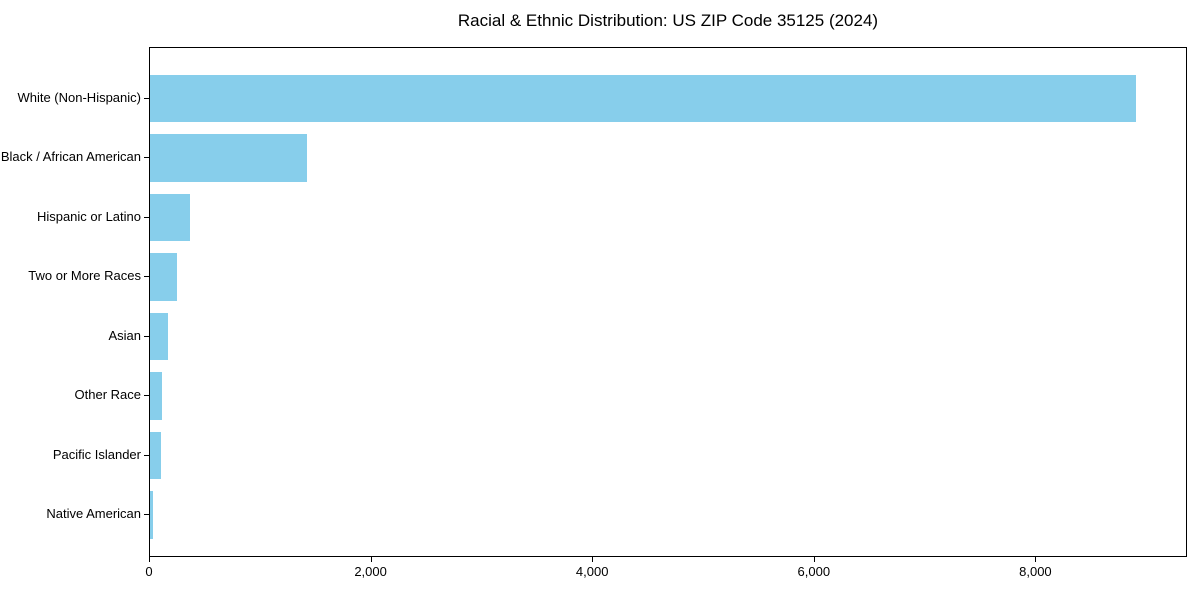 This screenshot has height=600, width=1200. What do you see at coordinates (228, 158) in the screenshot?
I see `bar-black-african-american` at bounding box center [228, 158].